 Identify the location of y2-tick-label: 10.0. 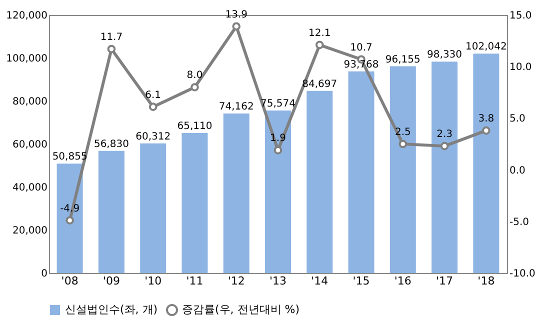
(521, 68).